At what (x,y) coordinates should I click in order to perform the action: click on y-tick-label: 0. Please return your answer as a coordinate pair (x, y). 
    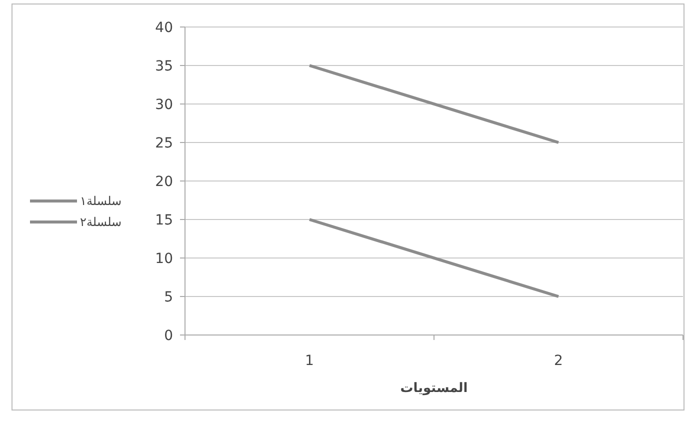
    Looking at the image, I should click on (168, 336).